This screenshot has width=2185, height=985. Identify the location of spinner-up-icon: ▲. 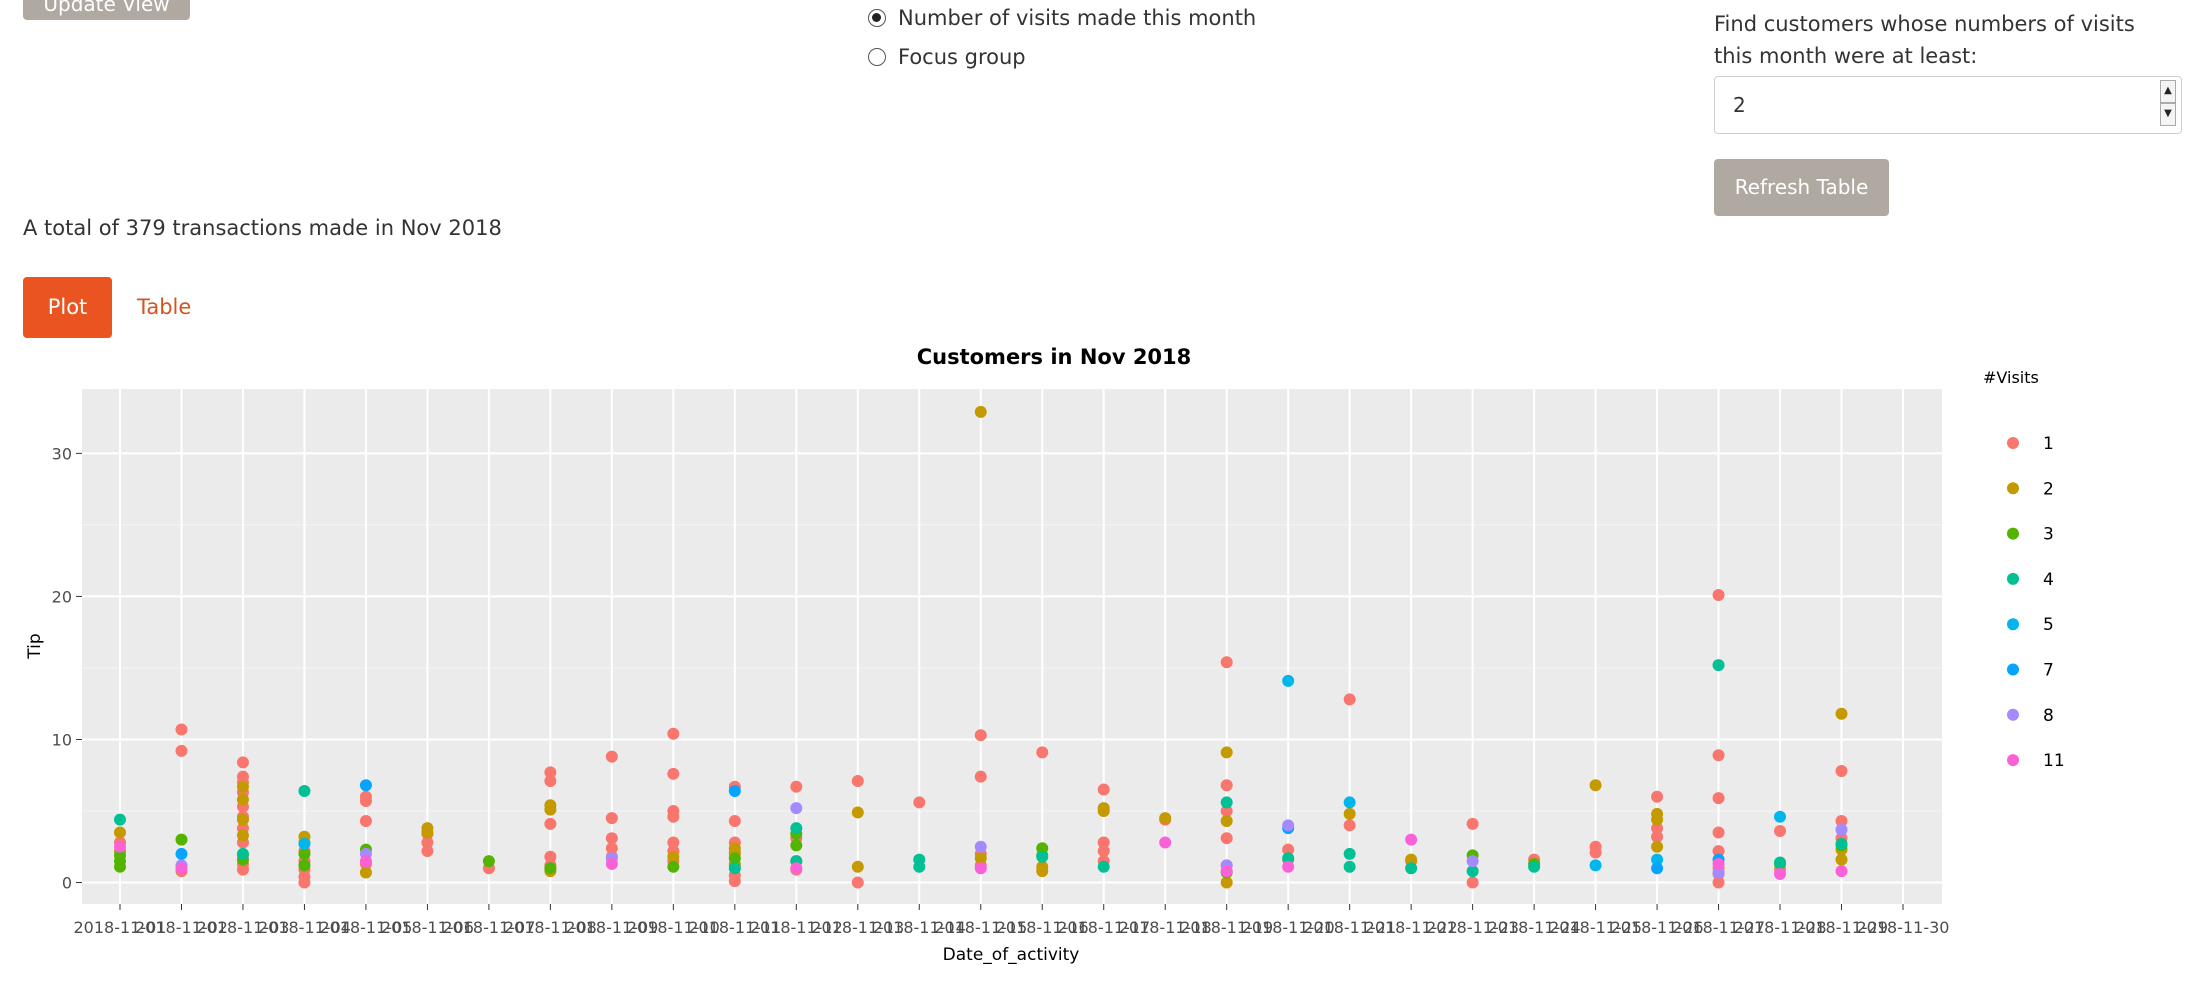
(2168, 91).